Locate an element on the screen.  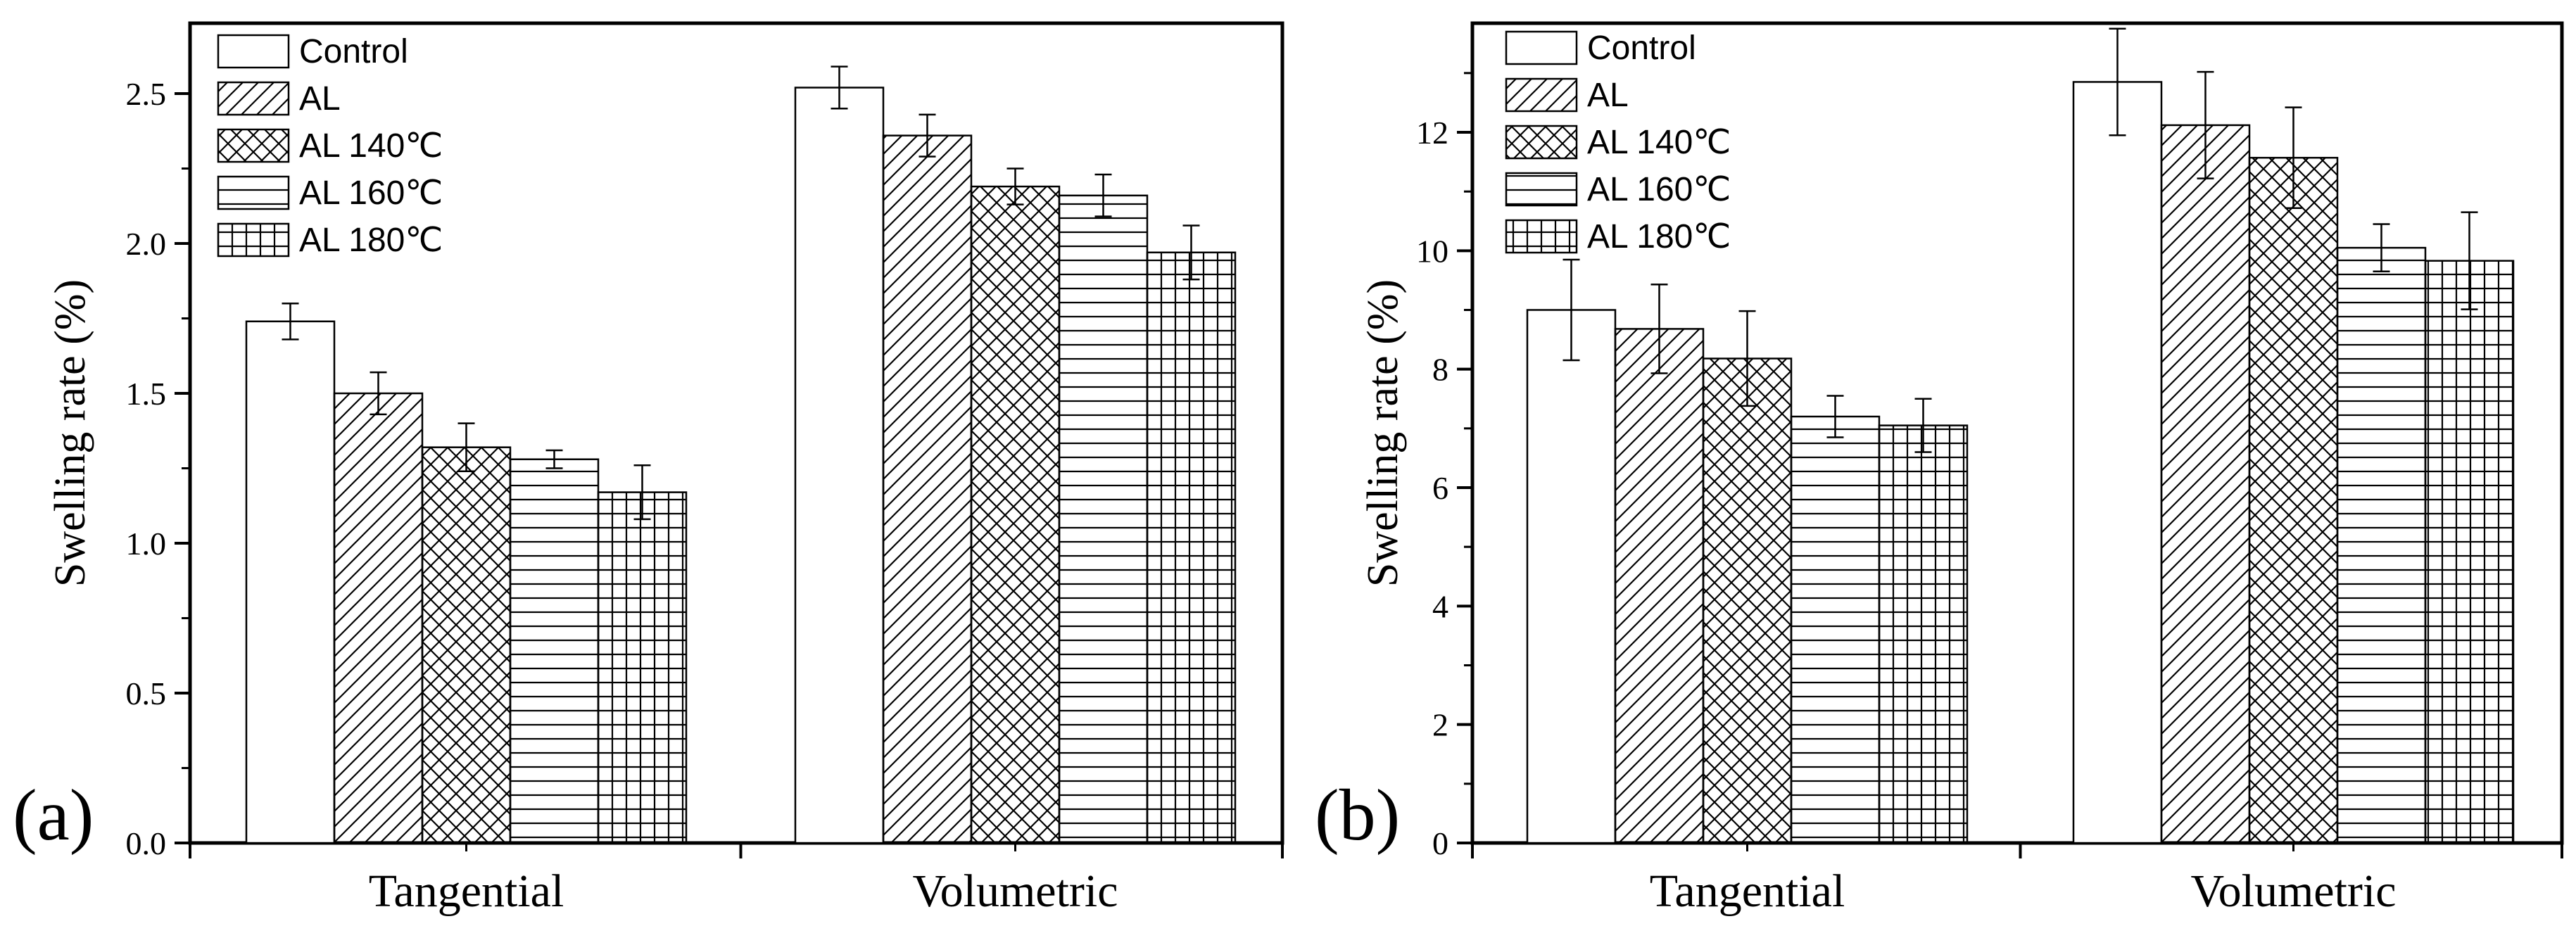
y-tick-label: 0.0 is located at coordinates (146, 843).